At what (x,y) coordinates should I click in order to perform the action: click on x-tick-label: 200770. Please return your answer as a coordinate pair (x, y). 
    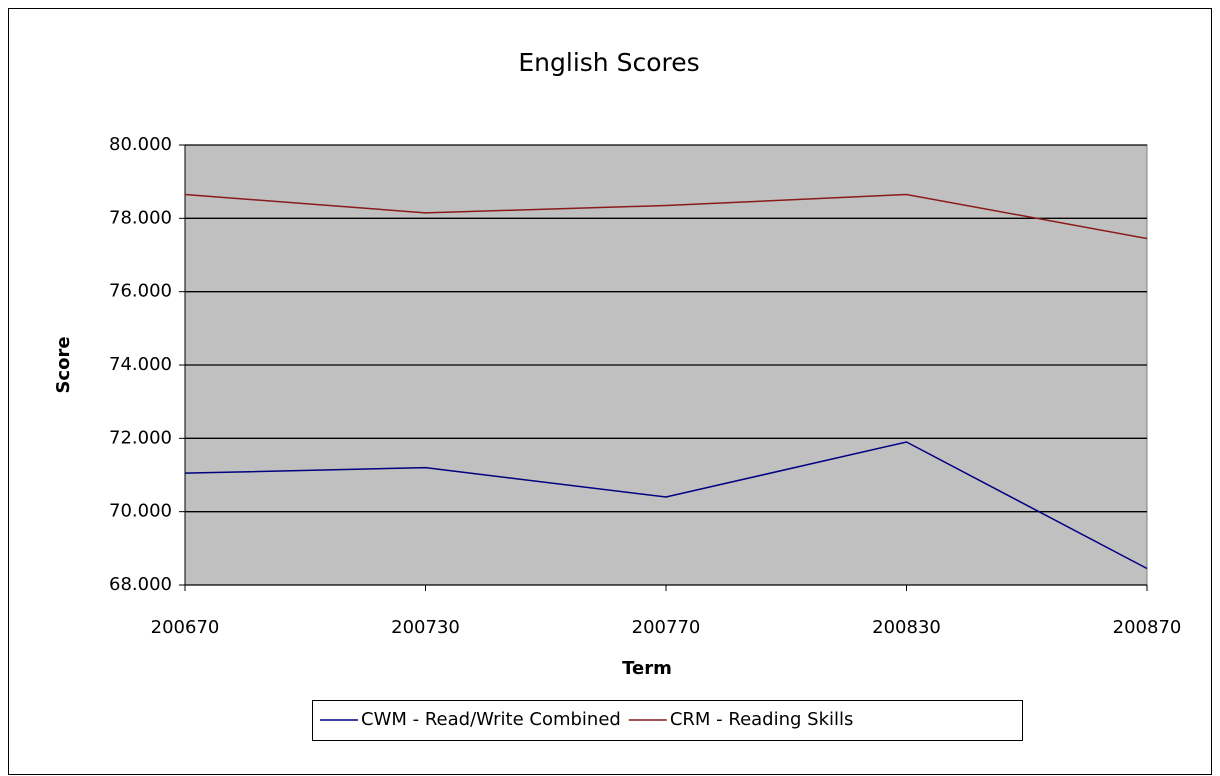
    Looking at the image, I should click on (666, 627).